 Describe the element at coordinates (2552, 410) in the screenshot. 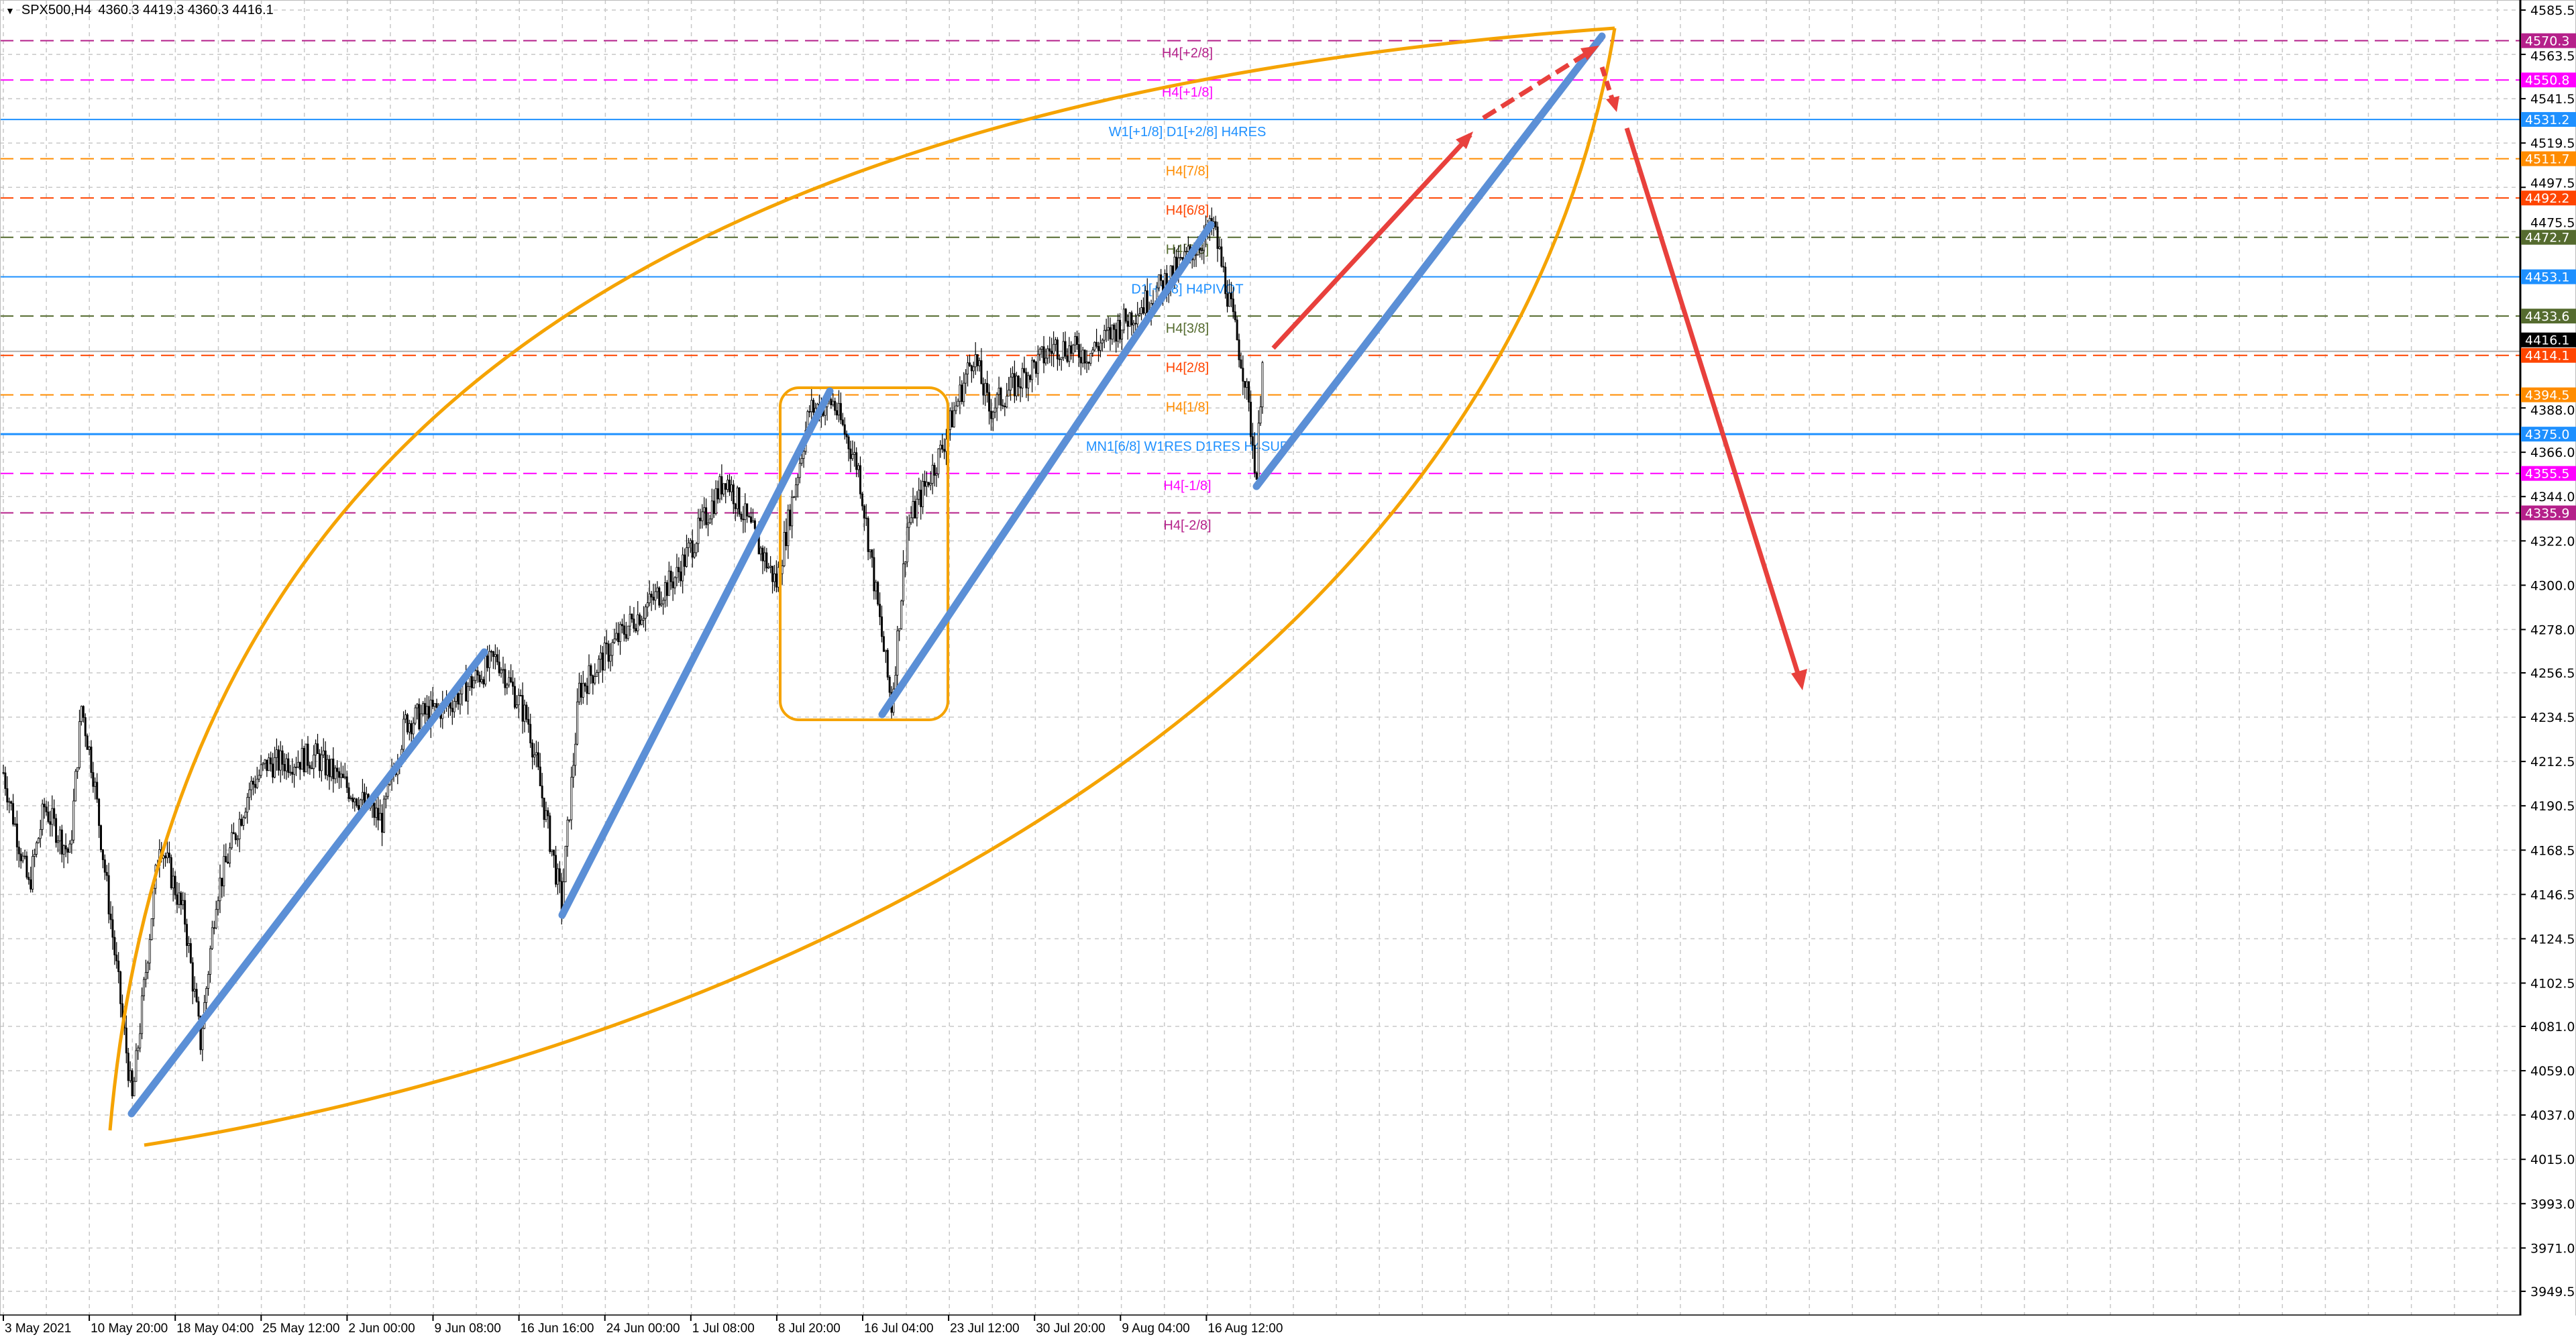

I see `price-tick-label: 4388.0` at that location.